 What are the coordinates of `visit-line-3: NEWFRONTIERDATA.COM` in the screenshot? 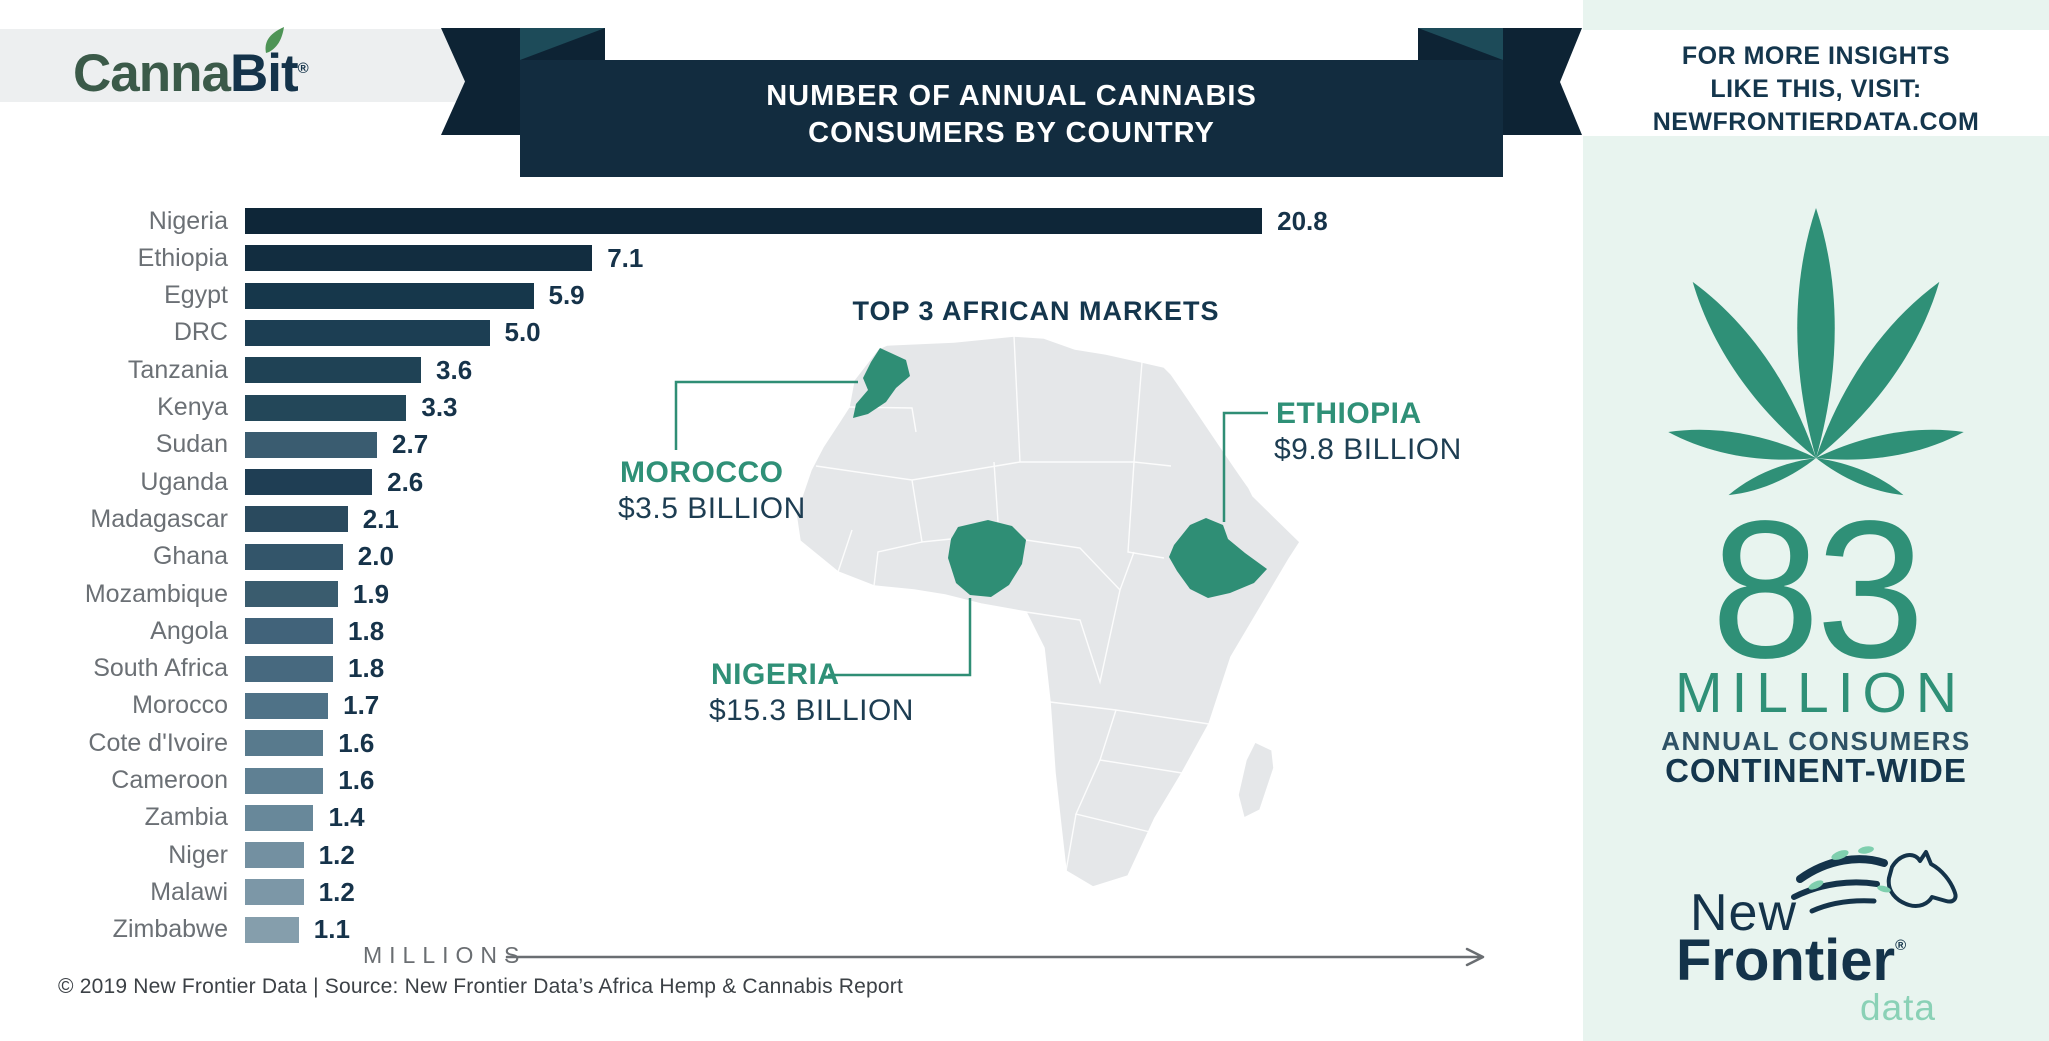 It's located at (1816, 122).